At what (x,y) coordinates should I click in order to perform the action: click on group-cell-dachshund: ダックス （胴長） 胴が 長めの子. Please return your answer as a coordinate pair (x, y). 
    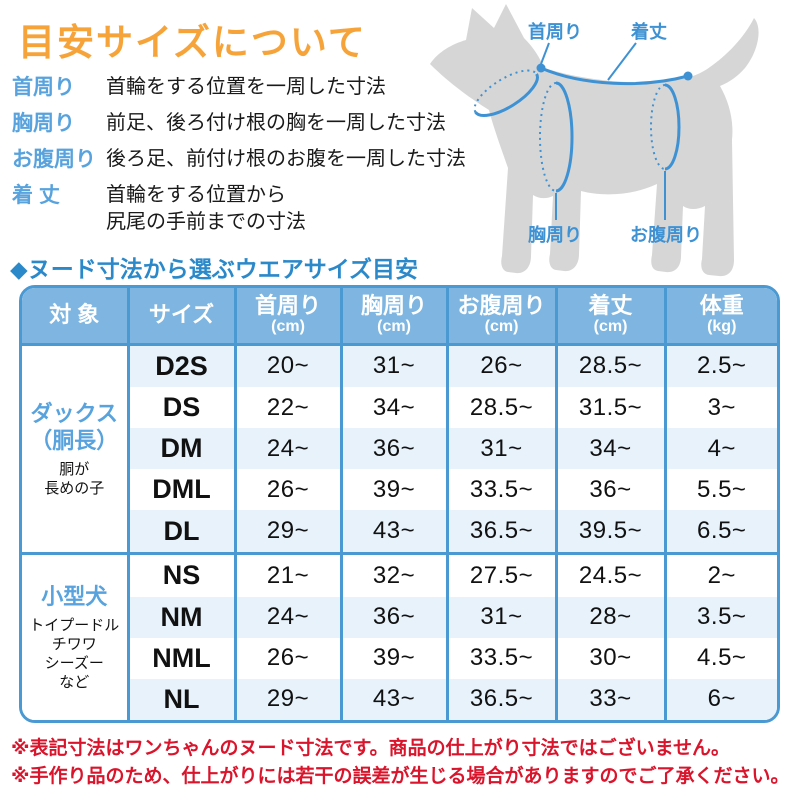
    Looking at the image, I should click on (75, 449).